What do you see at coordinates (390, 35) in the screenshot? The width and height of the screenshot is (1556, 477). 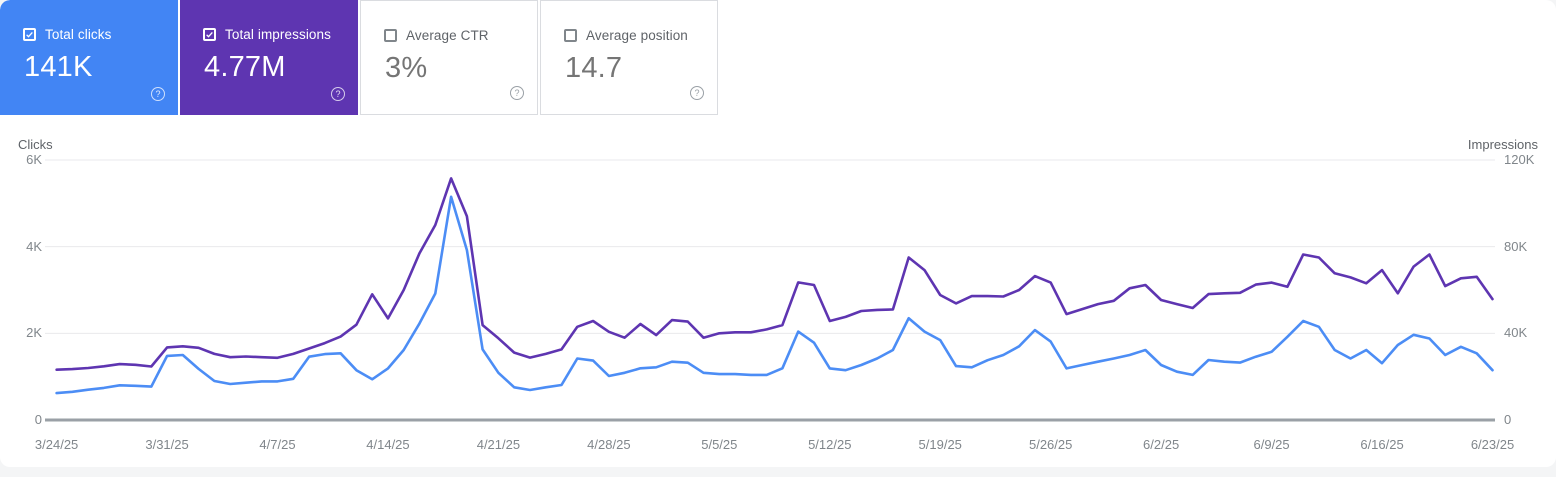 I see `average-ctr-checkbox` at bounding box center [390, 35].